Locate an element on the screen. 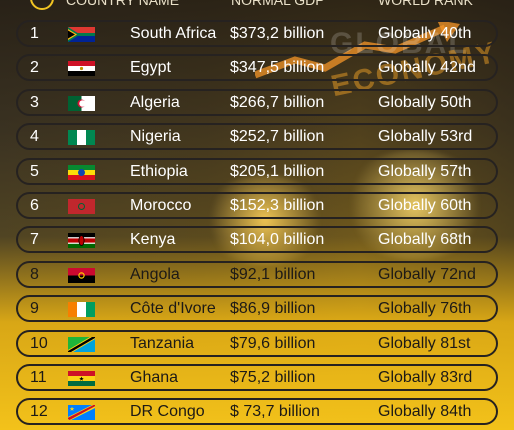 This screenshot has width=514, height=430. row-number: 12 is located at coordinates (39, 412).